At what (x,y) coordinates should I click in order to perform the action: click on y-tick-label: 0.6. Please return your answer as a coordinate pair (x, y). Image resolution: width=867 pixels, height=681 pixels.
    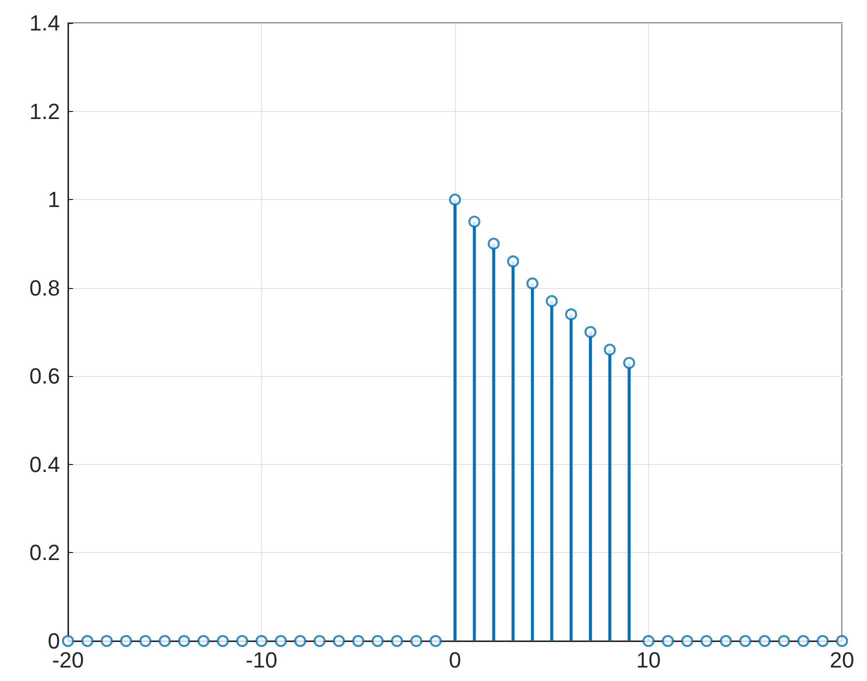
    Looking at the image, I should click on (44, 376).